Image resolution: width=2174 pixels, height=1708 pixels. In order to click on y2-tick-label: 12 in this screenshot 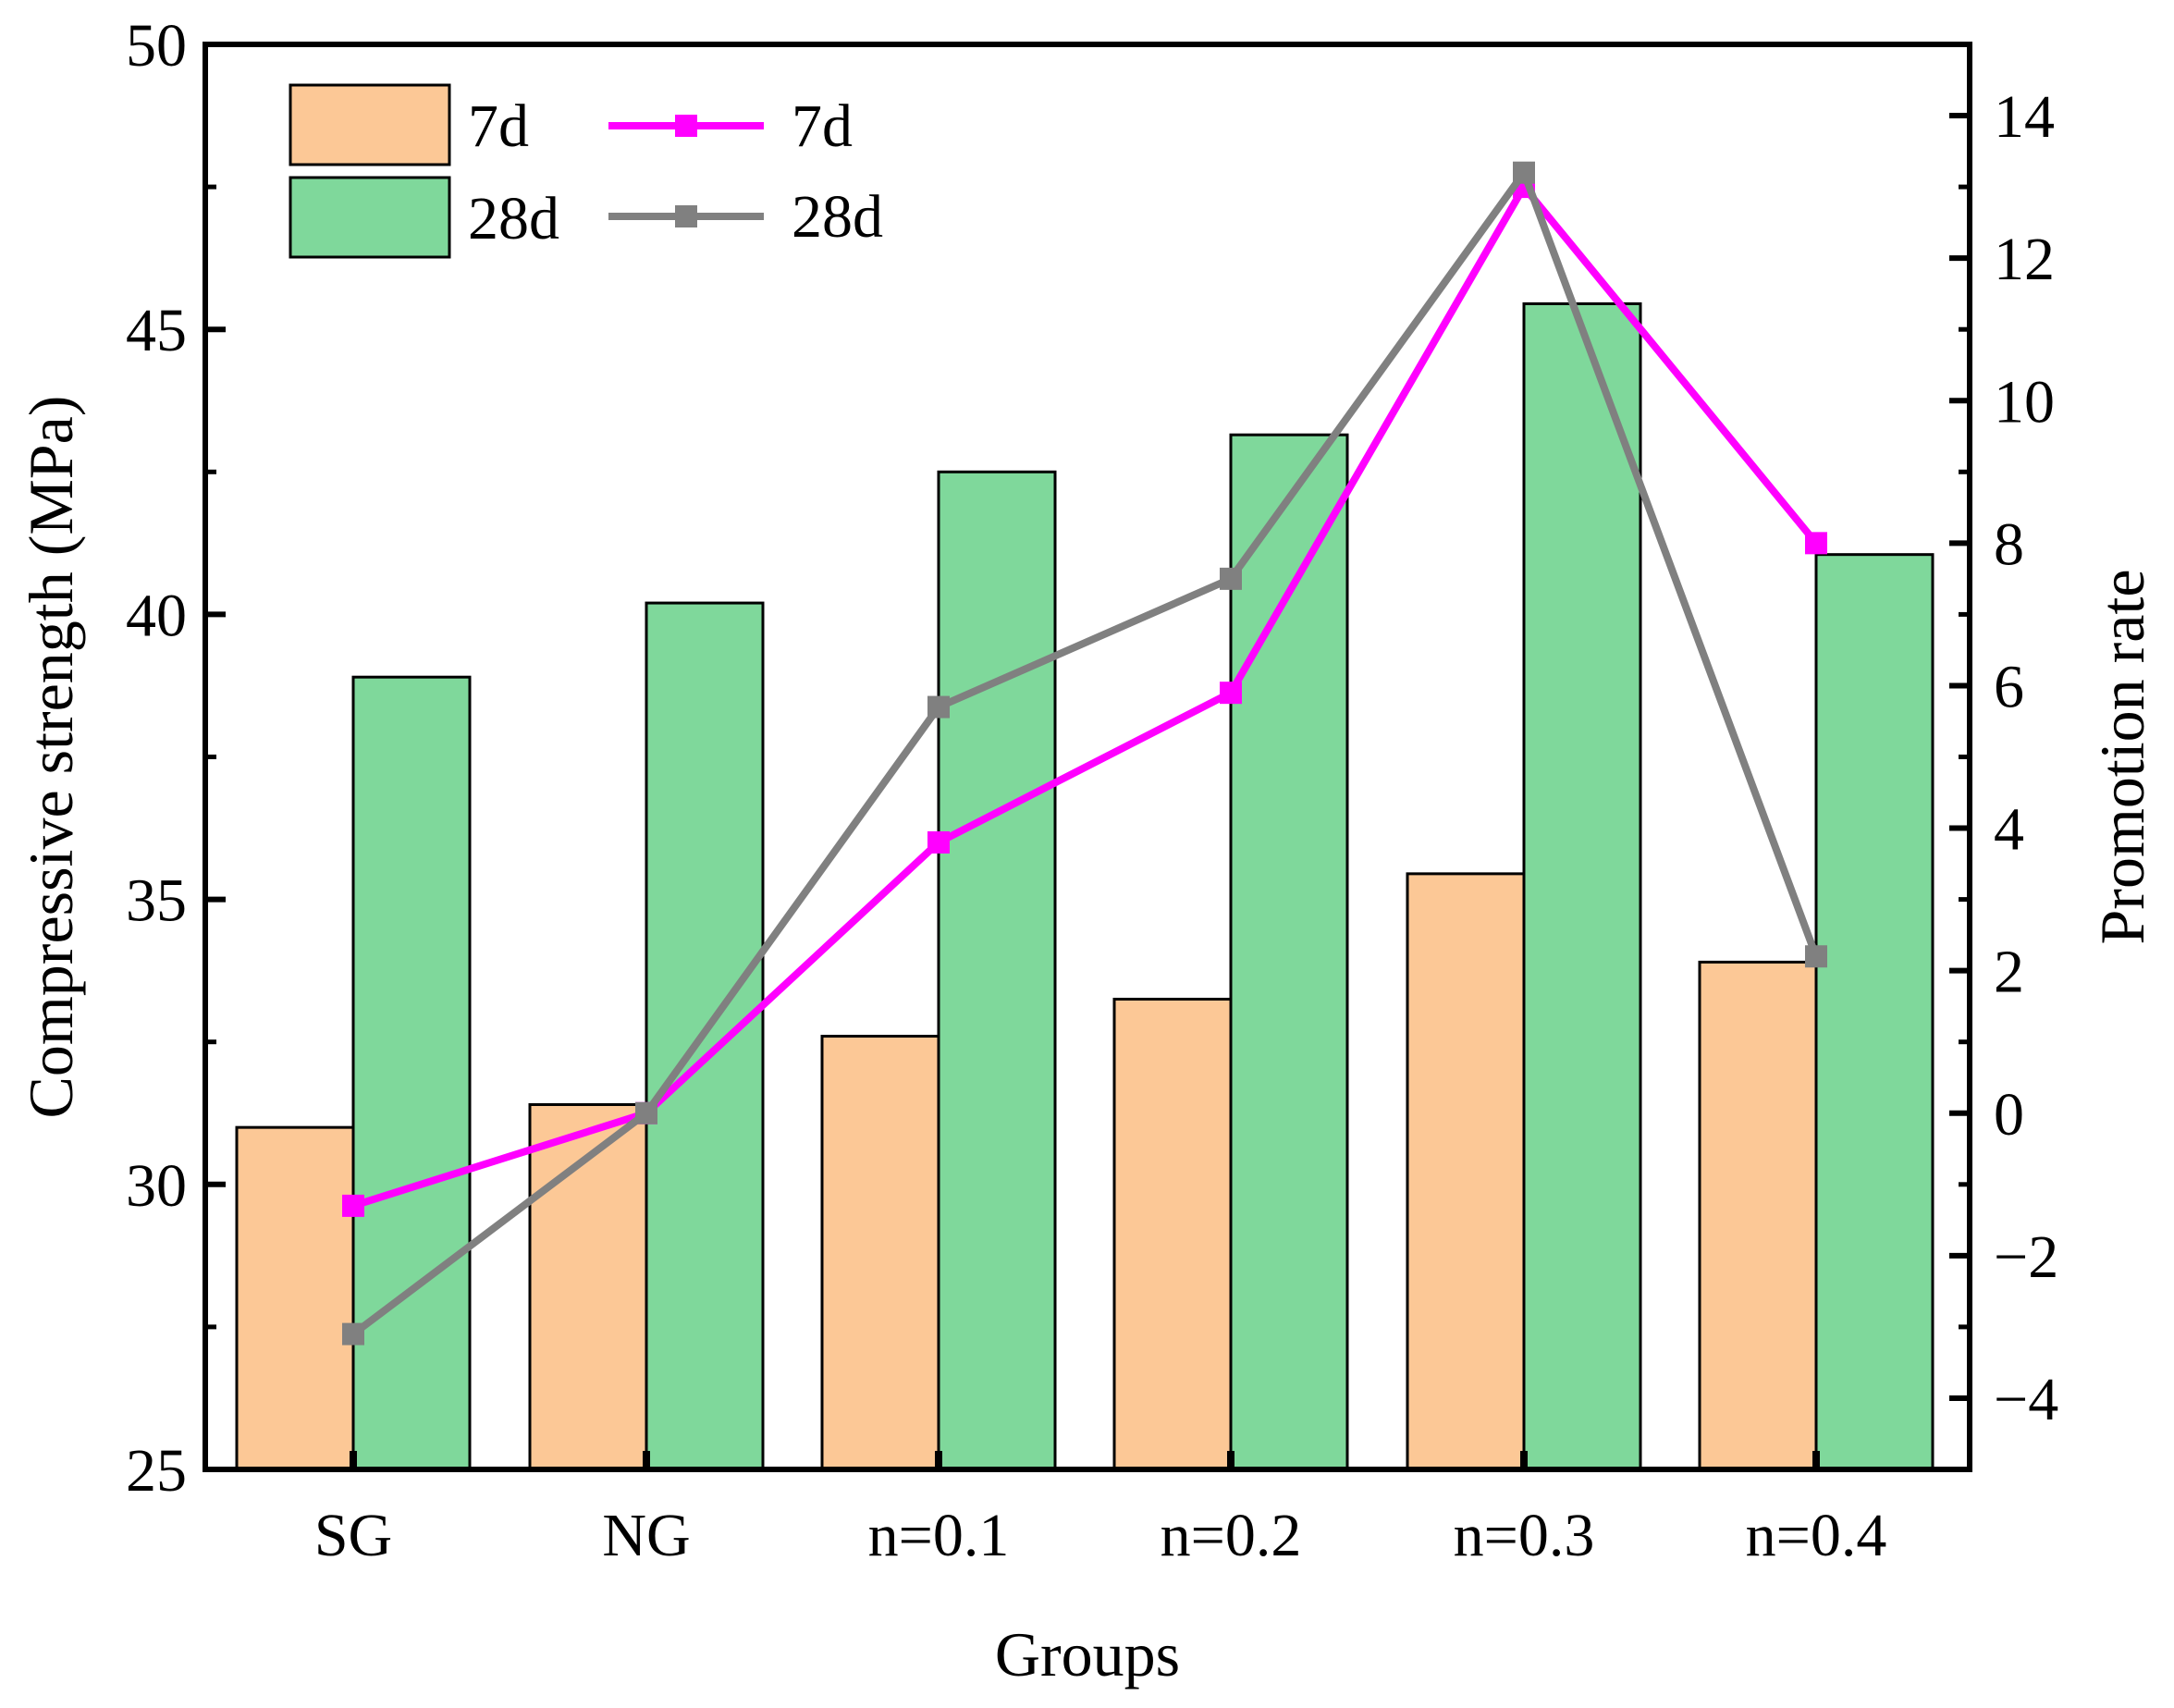, I will do `click(2025, 259)`.